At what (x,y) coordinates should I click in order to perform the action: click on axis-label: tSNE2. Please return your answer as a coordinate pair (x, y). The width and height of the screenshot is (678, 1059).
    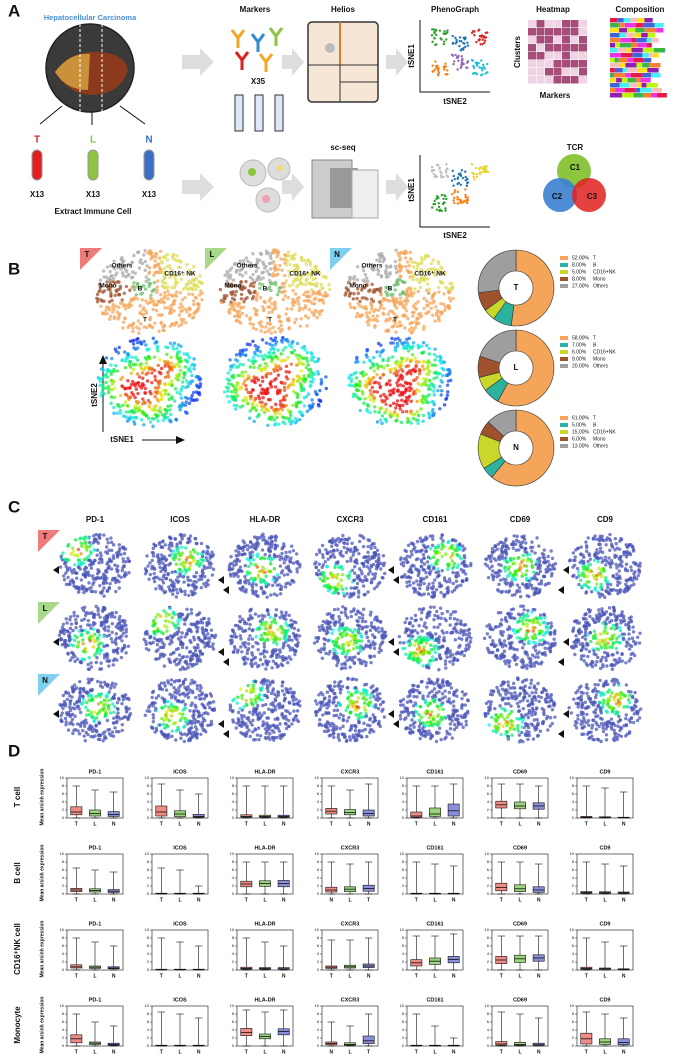
    Looking at the image, I should click on (94, 395).